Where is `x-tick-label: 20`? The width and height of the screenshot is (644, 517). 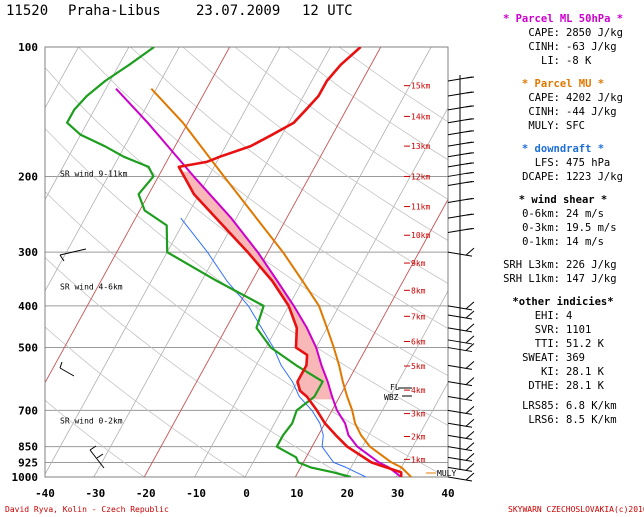 x-tick-label: 20 is located at coordinates (347, 493).